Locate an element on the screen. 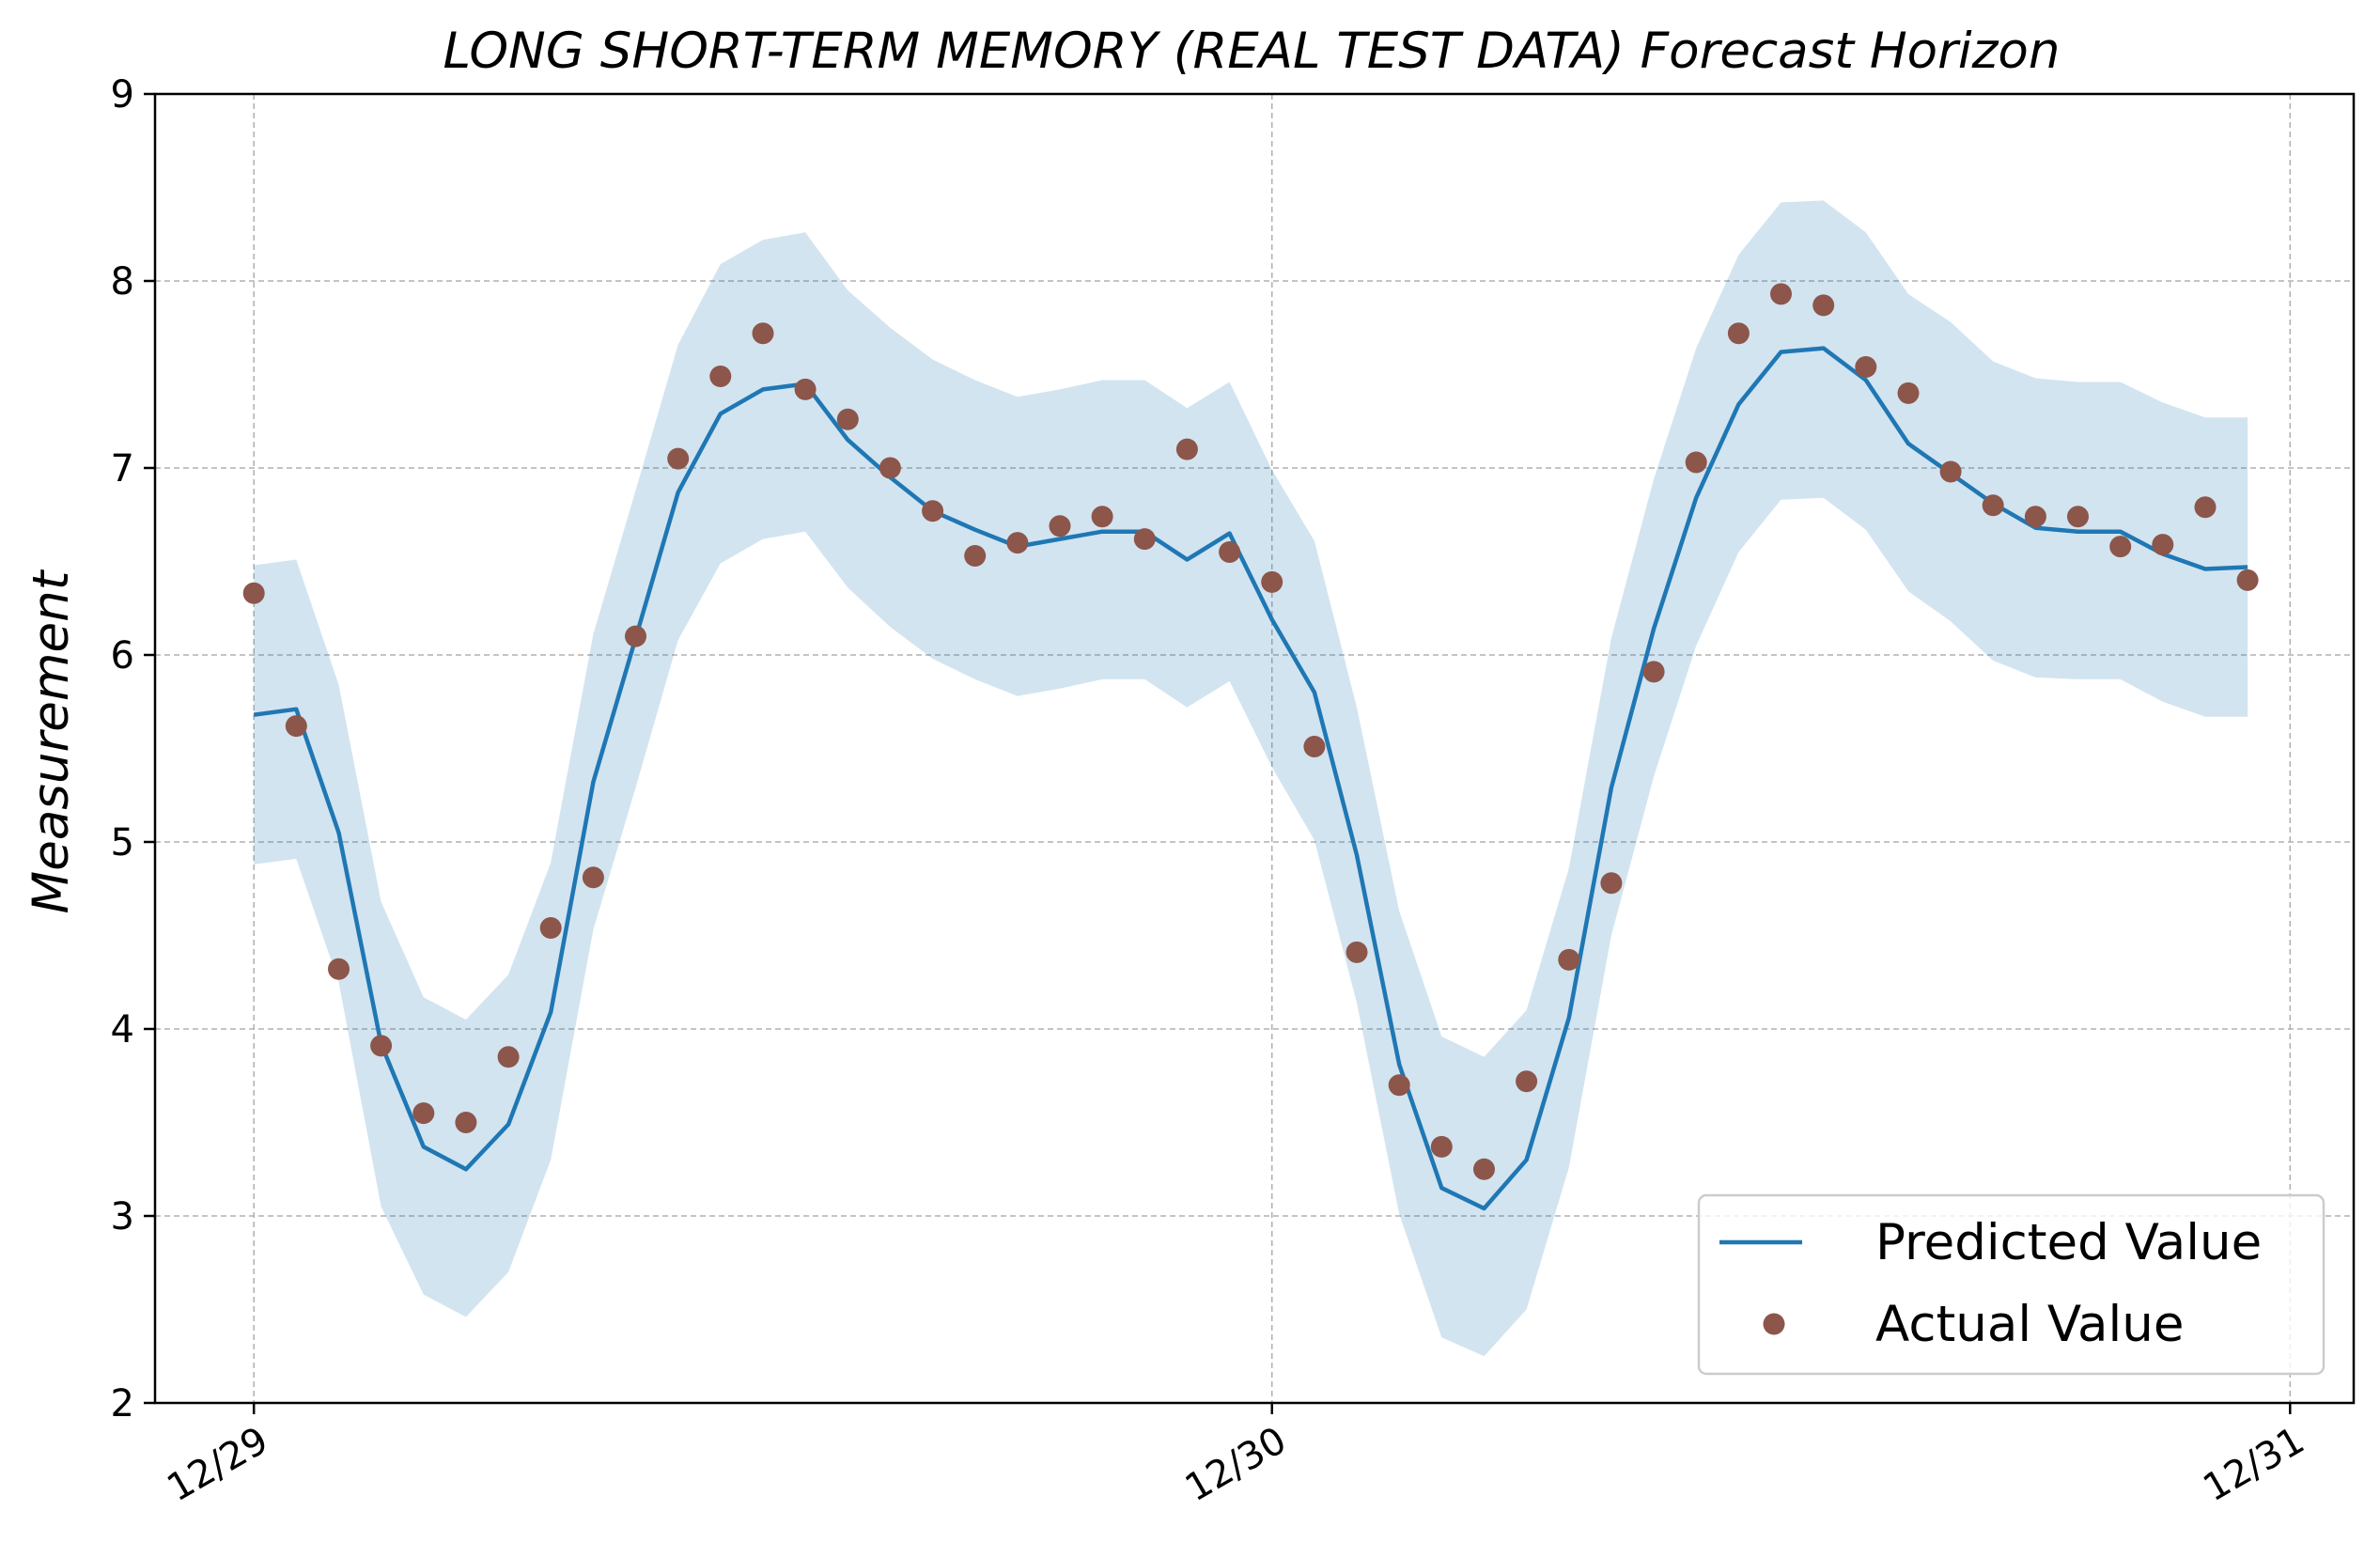 The image size is (2380, 1558). y-tick-label: 6 is located at coordinates (122, 656).